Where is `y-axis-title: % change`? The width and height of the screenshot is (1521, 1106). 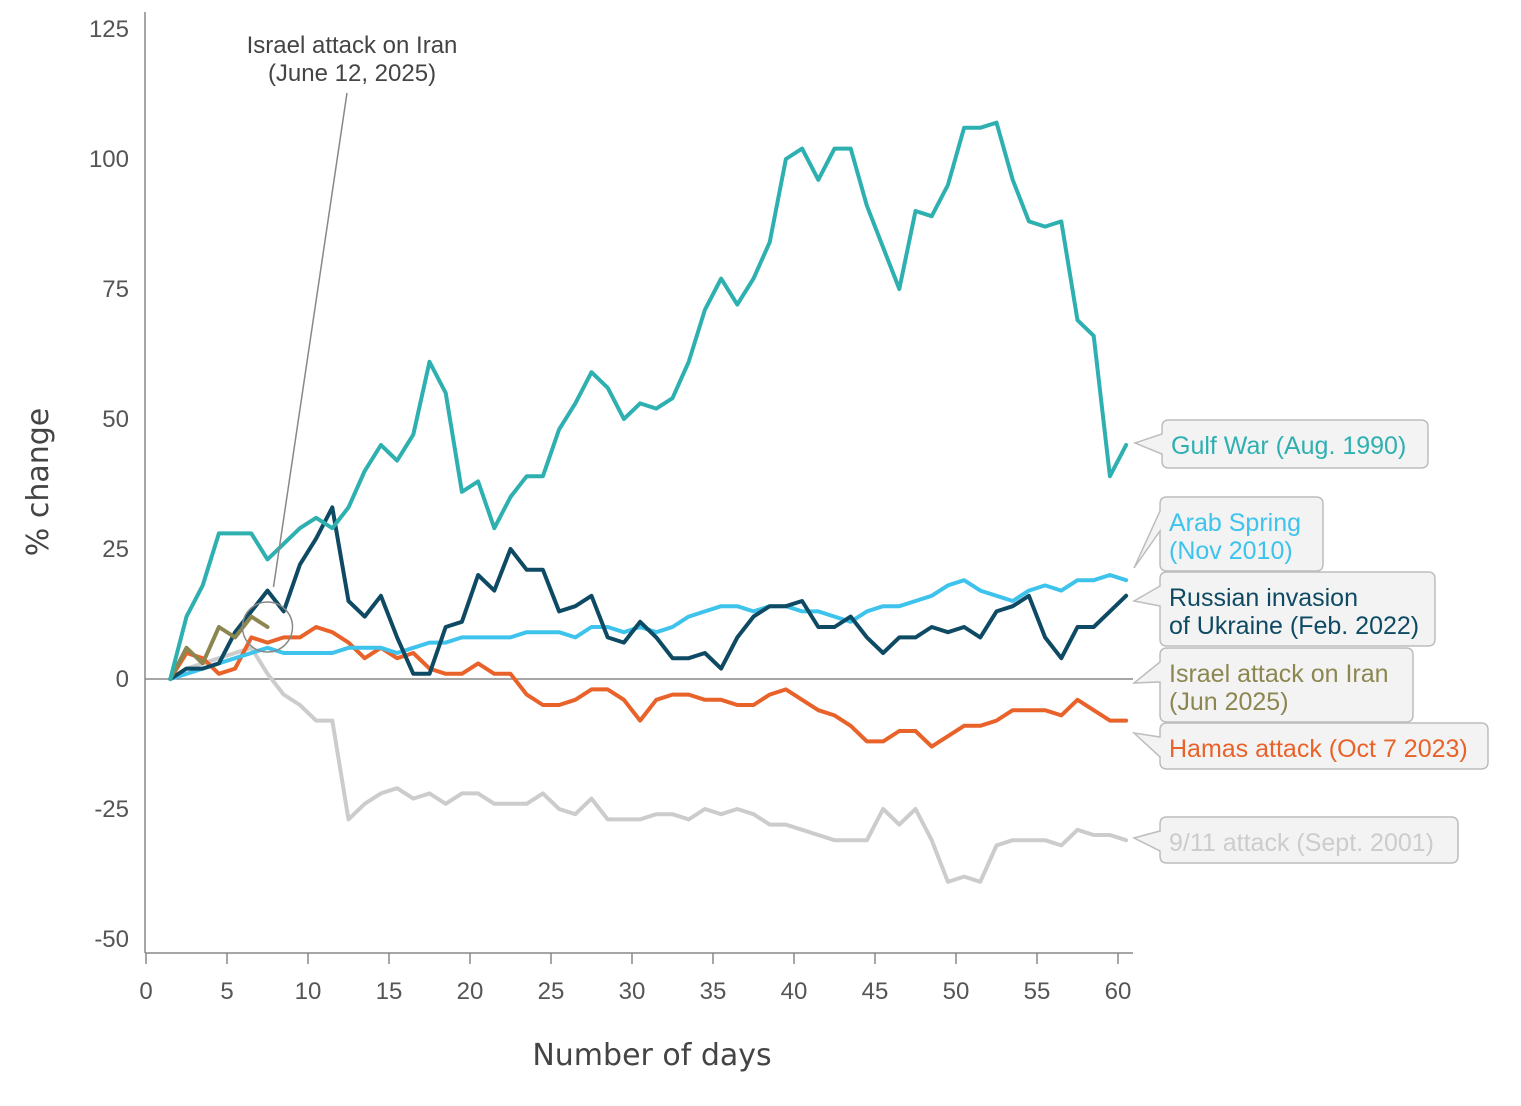 y-axis-title: % change is located at coordinates (38, 482).